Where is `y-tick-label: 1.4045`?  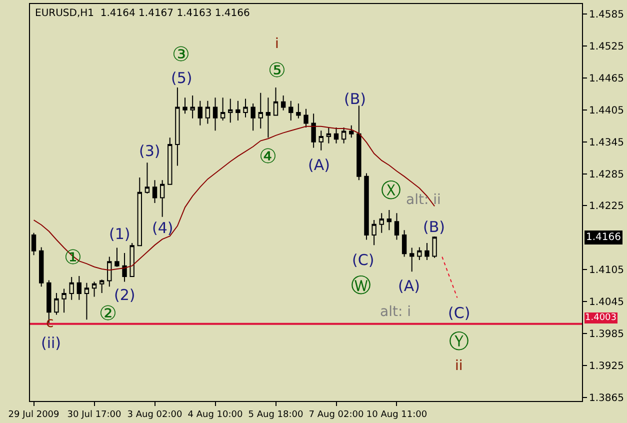
y-tick-label: 1.4045 is located at coordinates (606, 302).